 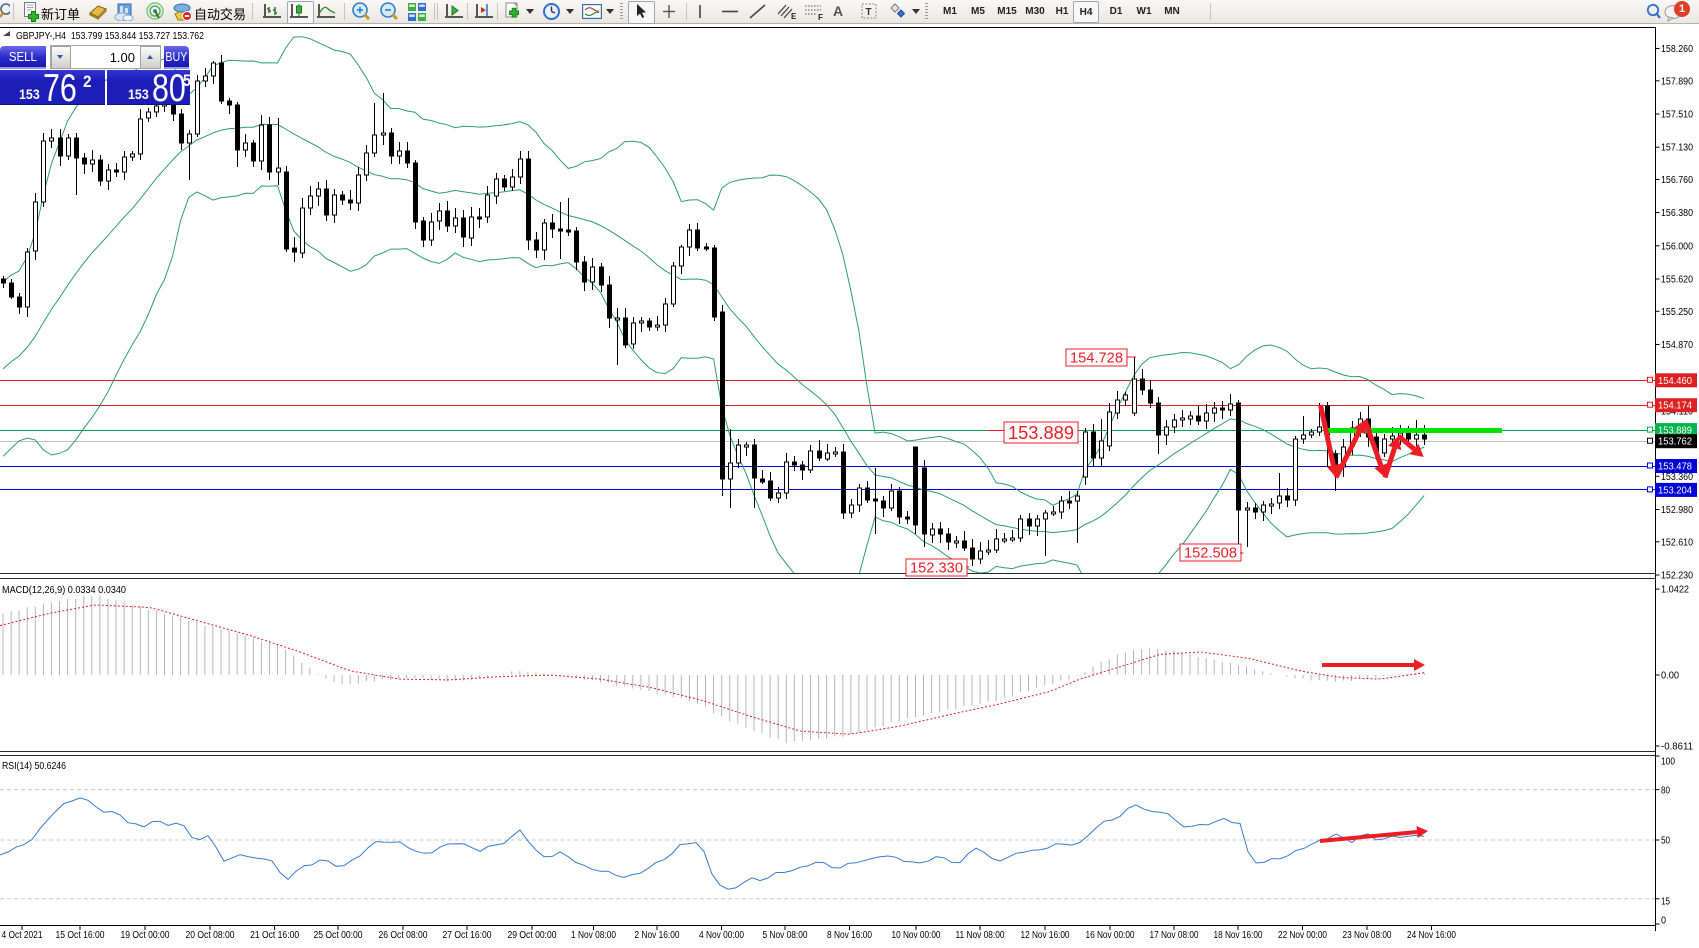 I want to click on svg-text: 153.360, so click(x=1677, y=477).